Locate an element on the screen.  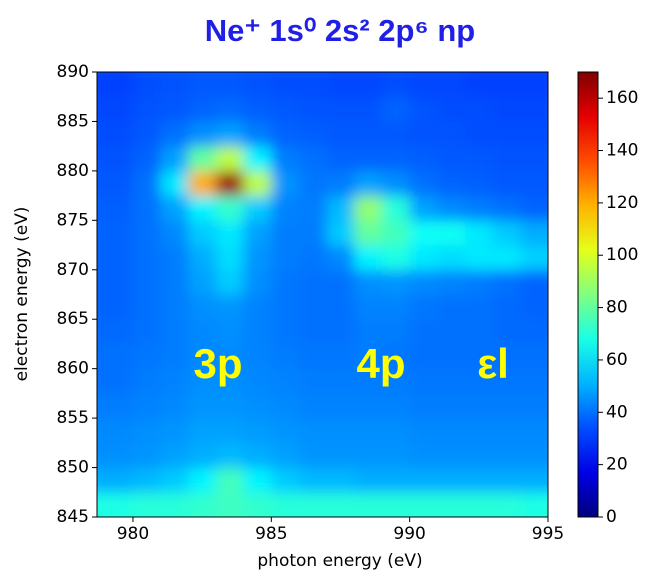
colorbar-tick-label: 40 is located at coordinates (617, 412).